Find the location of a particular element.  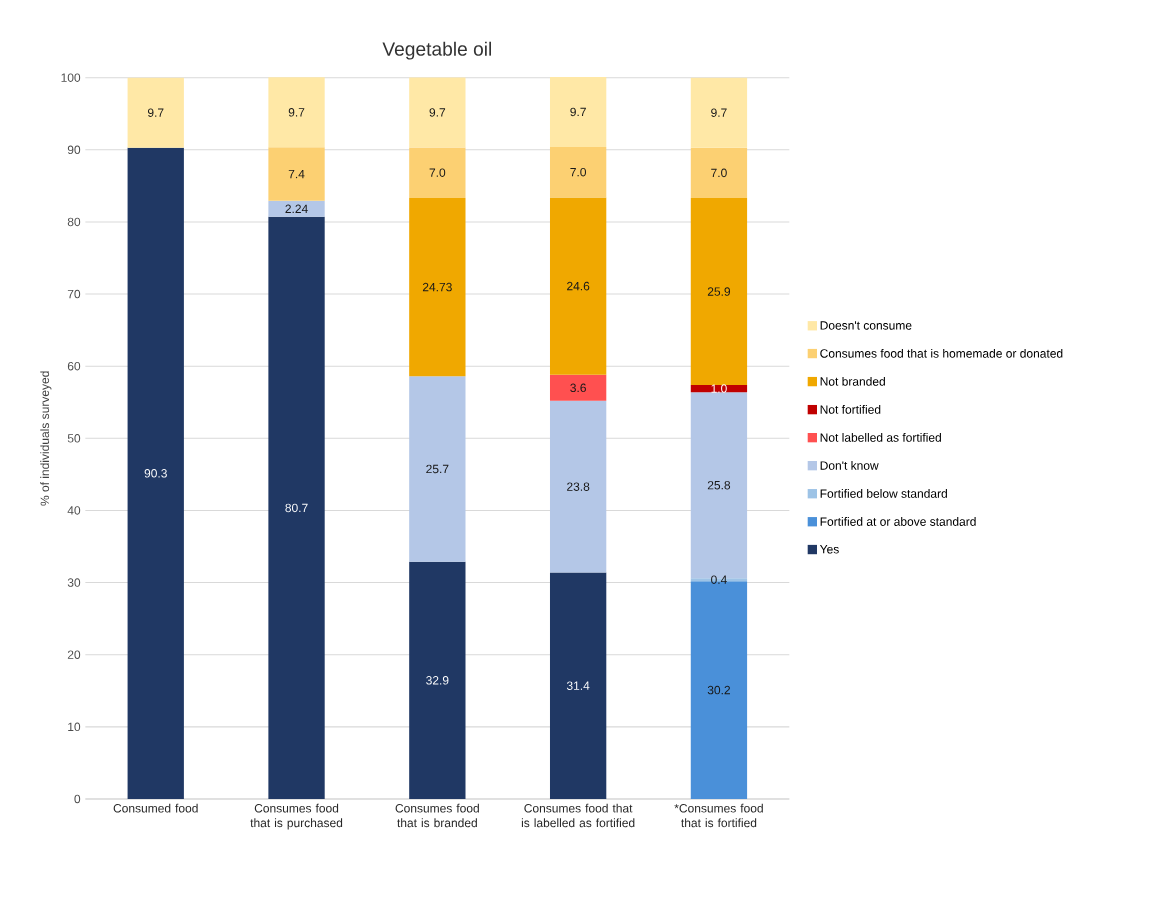

data-label: 30.2 is located at coordinates (718, 690).